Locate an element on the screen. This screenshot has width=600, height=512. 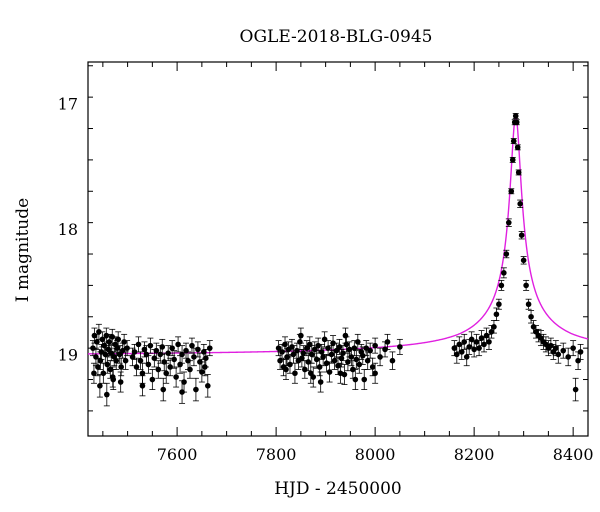
x-tick-labels: 7600 7800 8000 8200 8400 is located at coordinates (375, 454).